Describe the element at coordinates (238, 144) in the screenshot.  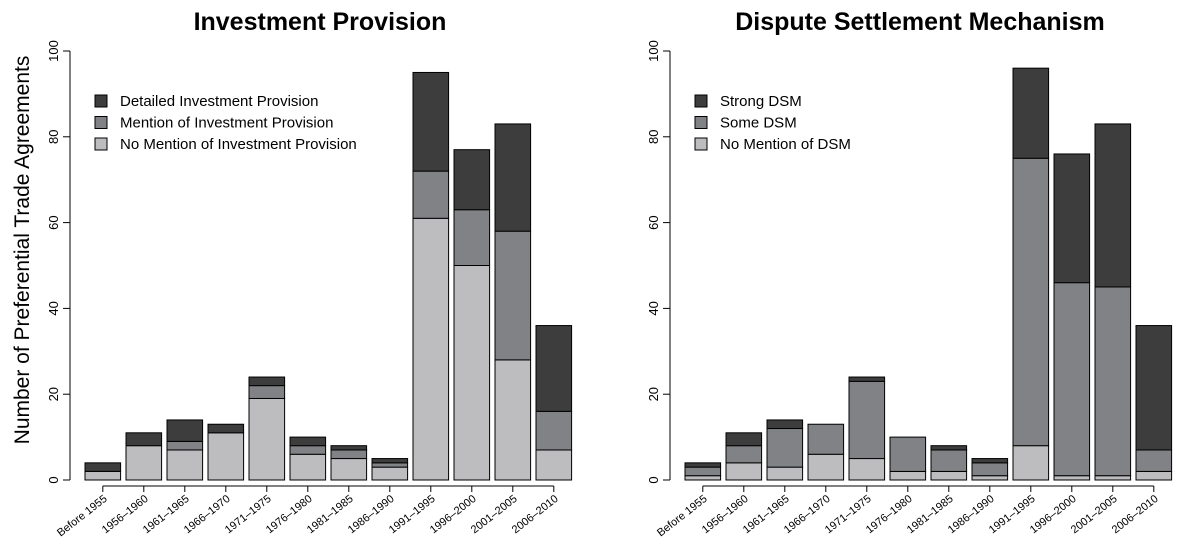
I see `legend-label: No Mention of Investment Provision` at that location.